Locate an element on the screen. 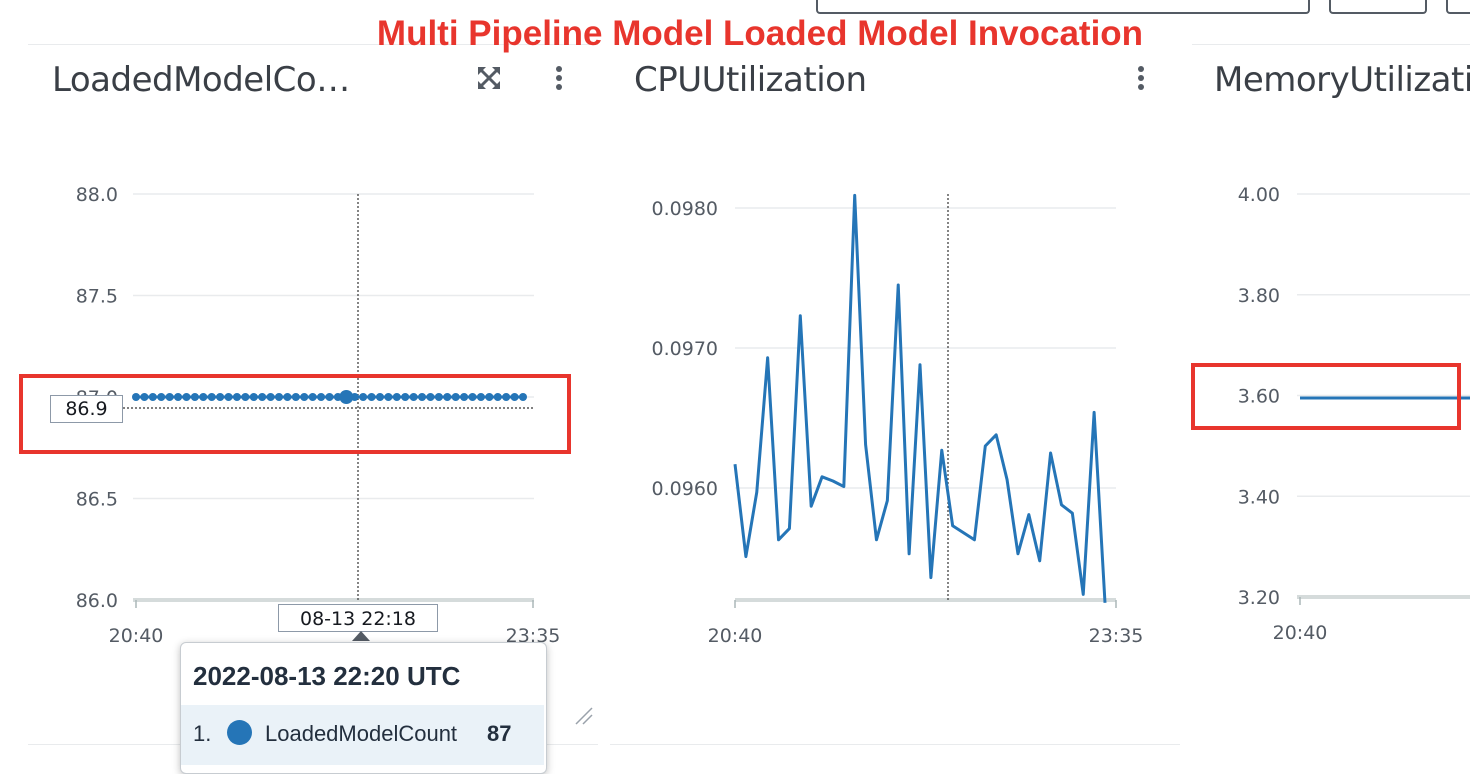 The height and width of the screenshot is (774, 1470). tooltip-metric-name: LoadedModelCount is located at coordinates (361, 733).